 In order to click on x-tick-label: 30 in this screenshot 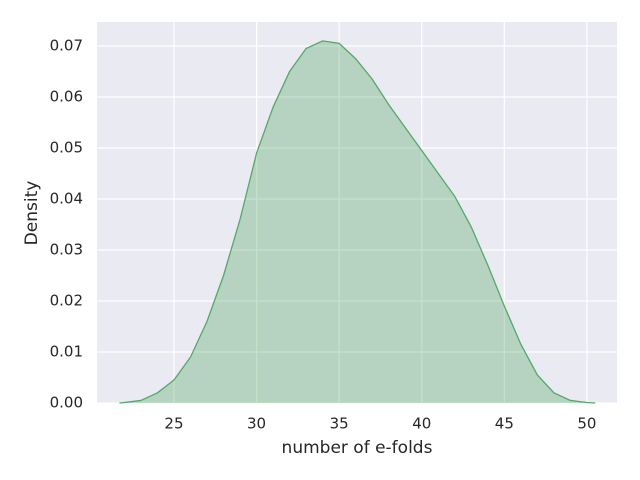, I will do `click(256, 424)`.